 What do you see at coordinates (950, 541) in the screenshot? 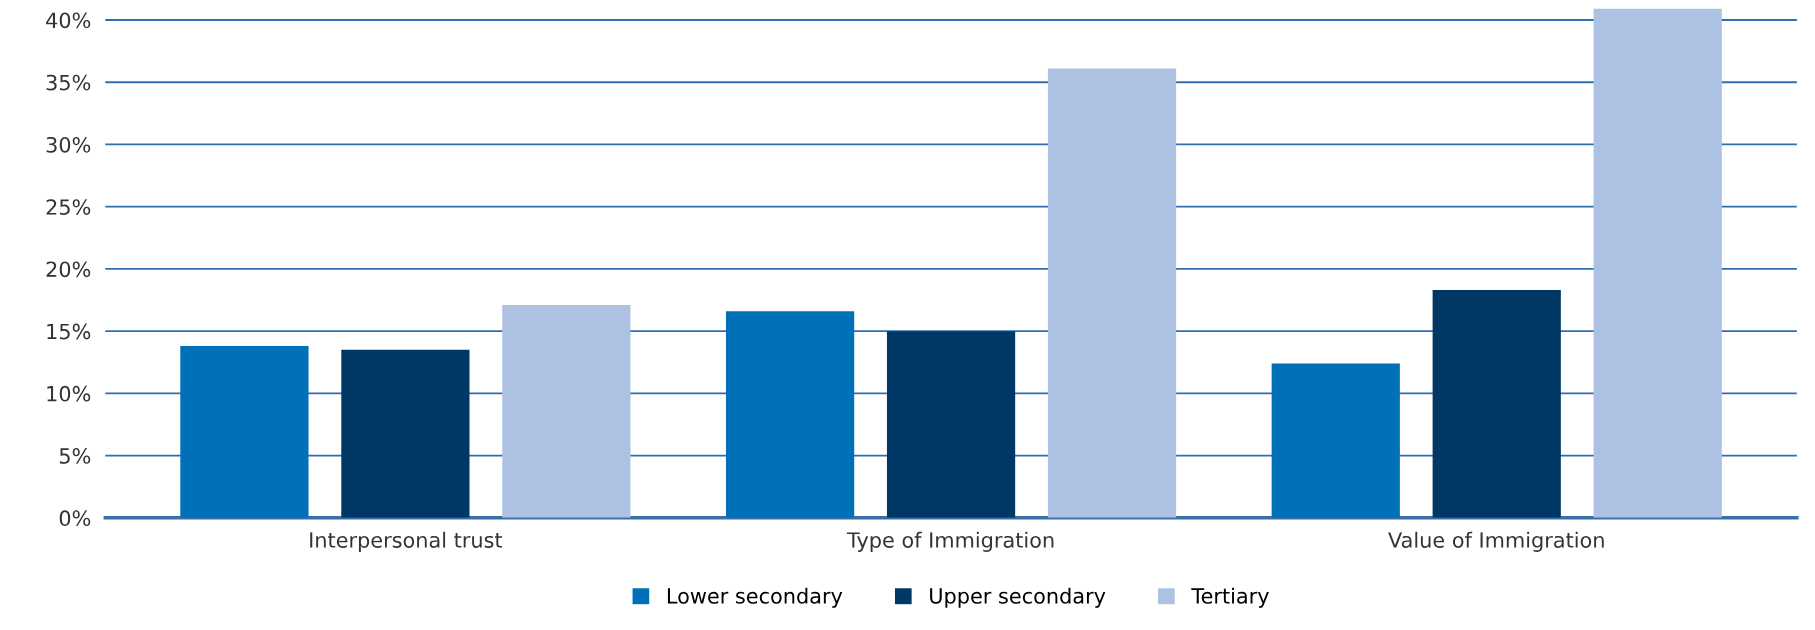
I see `x-tick-label: Type of Immigration` at bounding box center [950, 541].